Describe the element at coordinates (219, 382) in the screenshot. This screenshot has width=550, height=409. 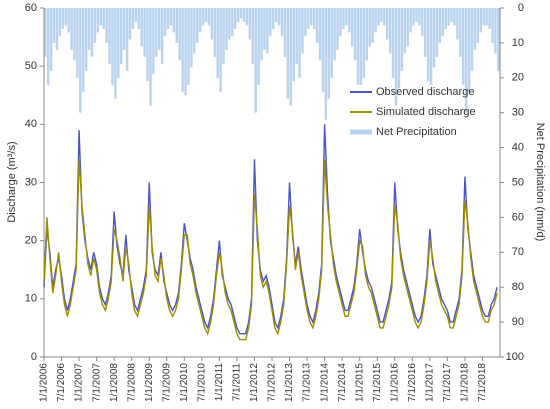
I see `x-tick-label: 1/1/2011` at that location.